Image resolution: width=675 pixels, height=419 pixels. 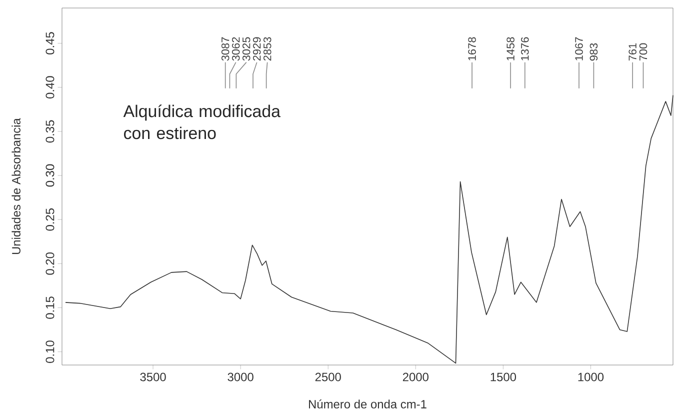 What do you see at coordinates (503, 377) in the screenshot?
I see `x-tick-label: 1500` at bounding box center [503, 377].